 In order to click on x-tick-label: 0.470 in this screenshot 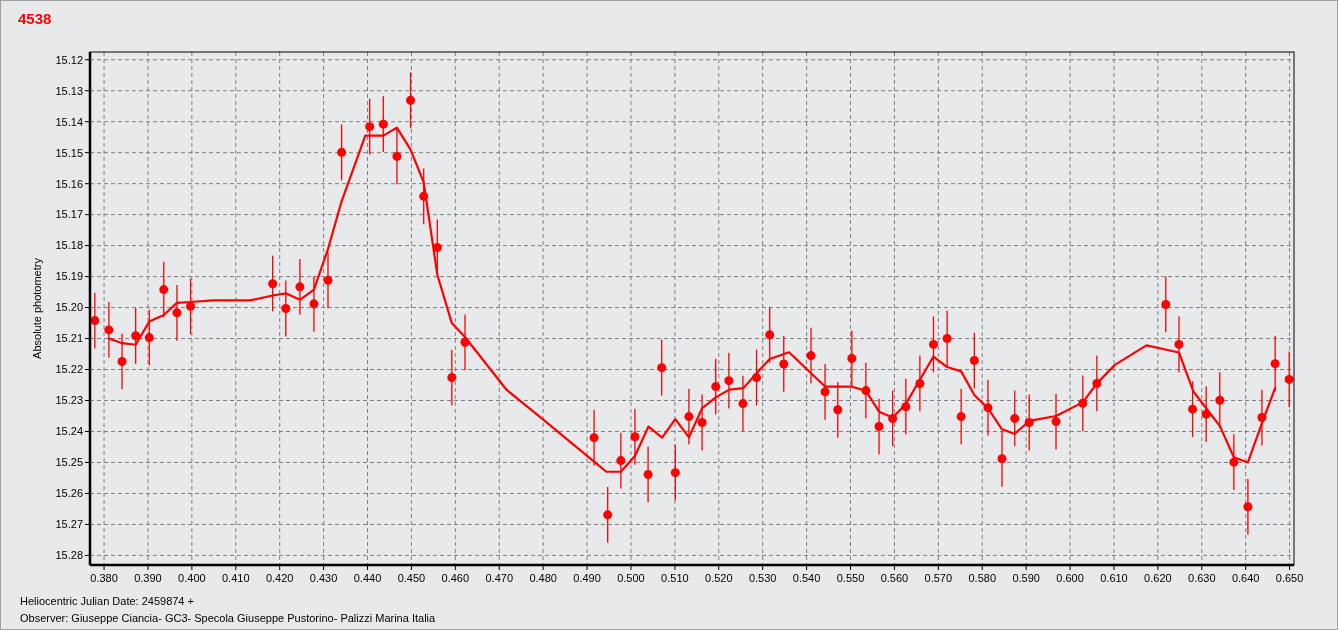, I will do `click(499, 578)`.